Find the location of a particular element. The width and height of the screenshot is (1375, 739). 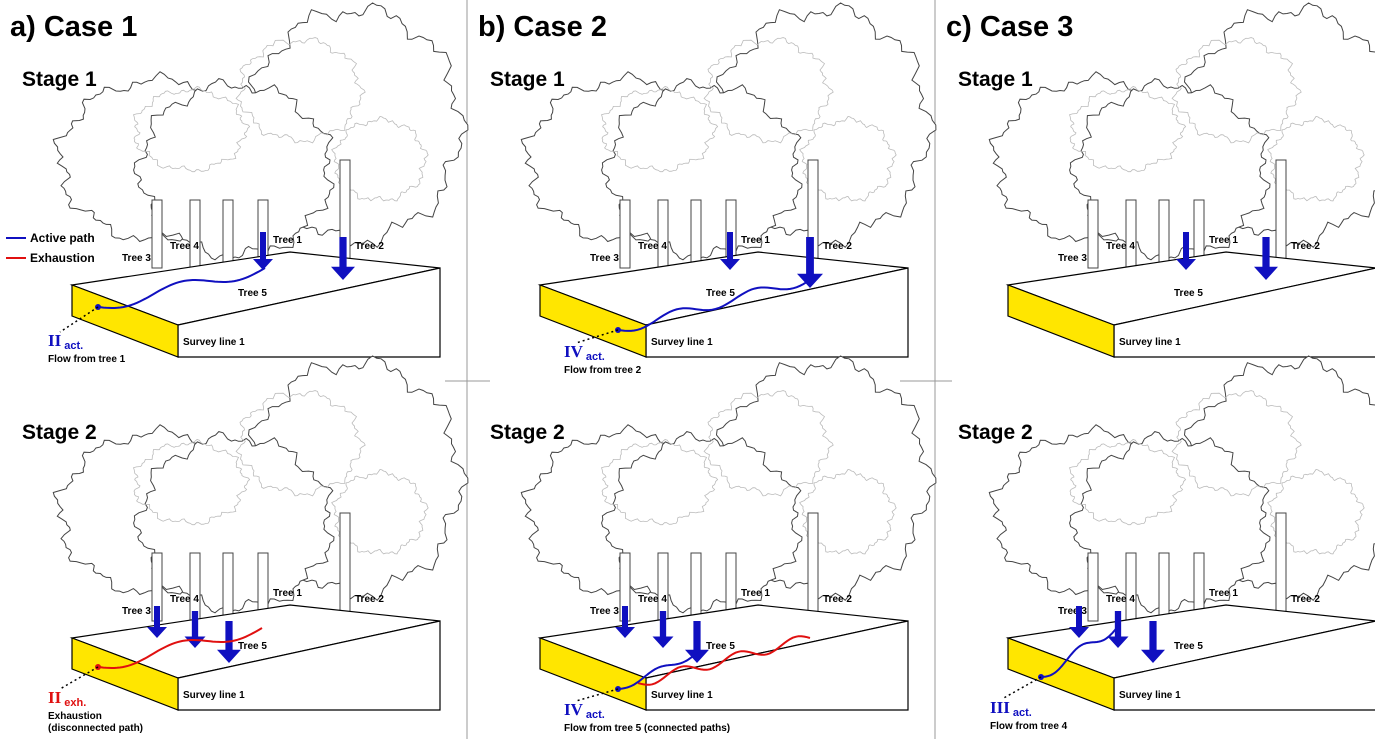

case-label: II exh. is located at coordinates (67, 698).